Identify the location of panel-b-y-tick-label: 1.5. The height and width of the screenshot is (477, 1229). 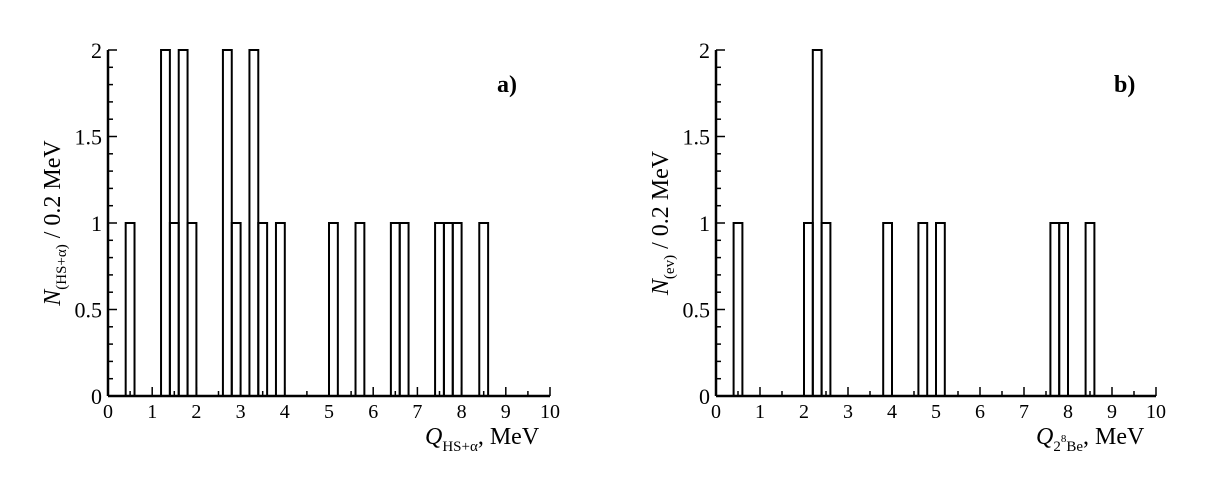
(697, 137).